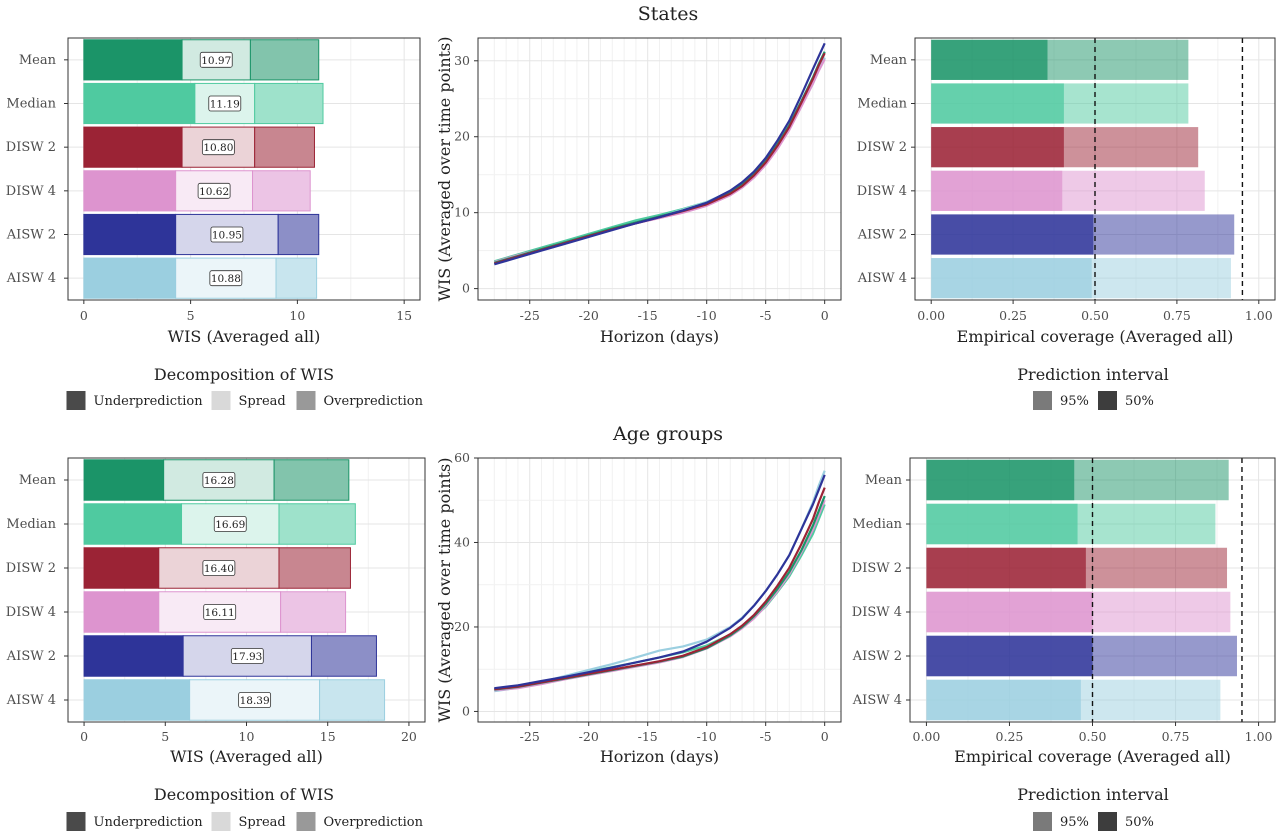  I want to click on category-label: DISW 2, so click(31, 147).